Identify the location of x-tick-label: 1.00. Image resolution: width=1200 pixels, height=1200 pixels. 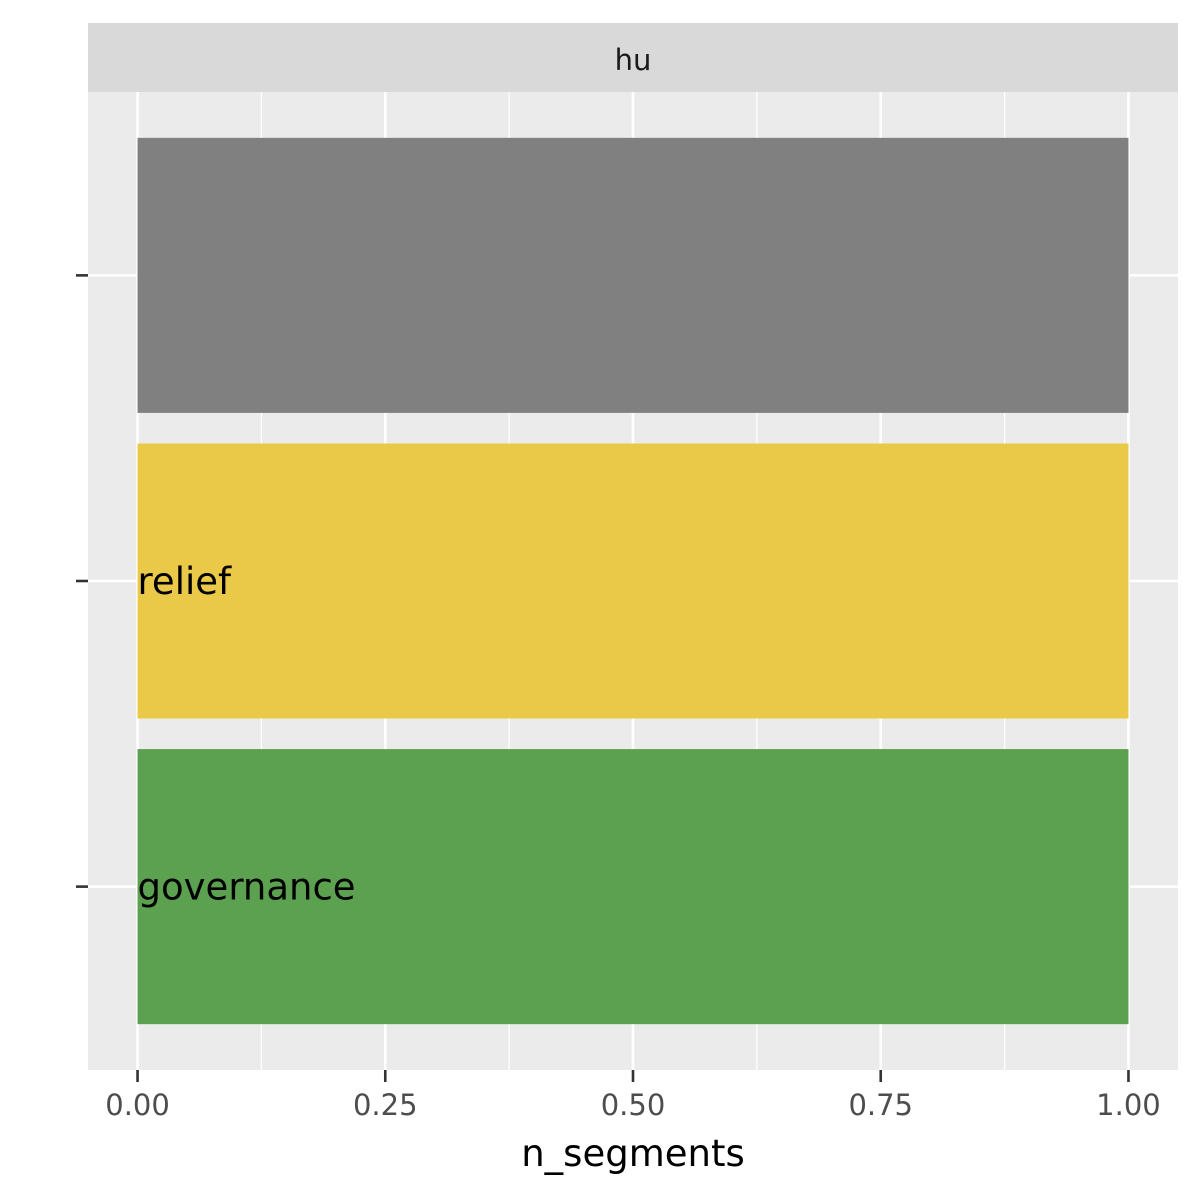
(1128, 1105).